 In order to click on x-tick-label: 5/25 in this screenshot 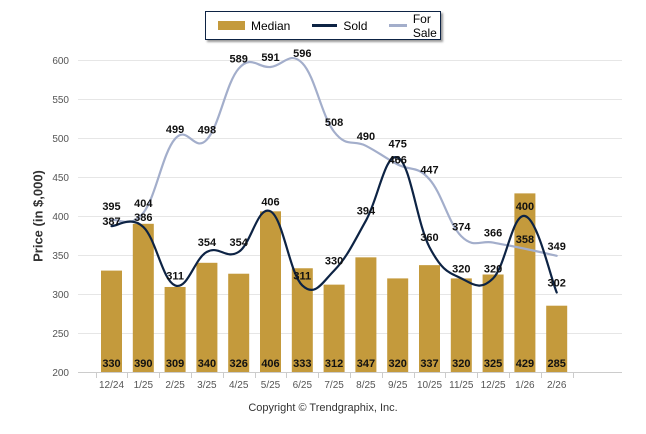, I will do `click(271, 385)`.